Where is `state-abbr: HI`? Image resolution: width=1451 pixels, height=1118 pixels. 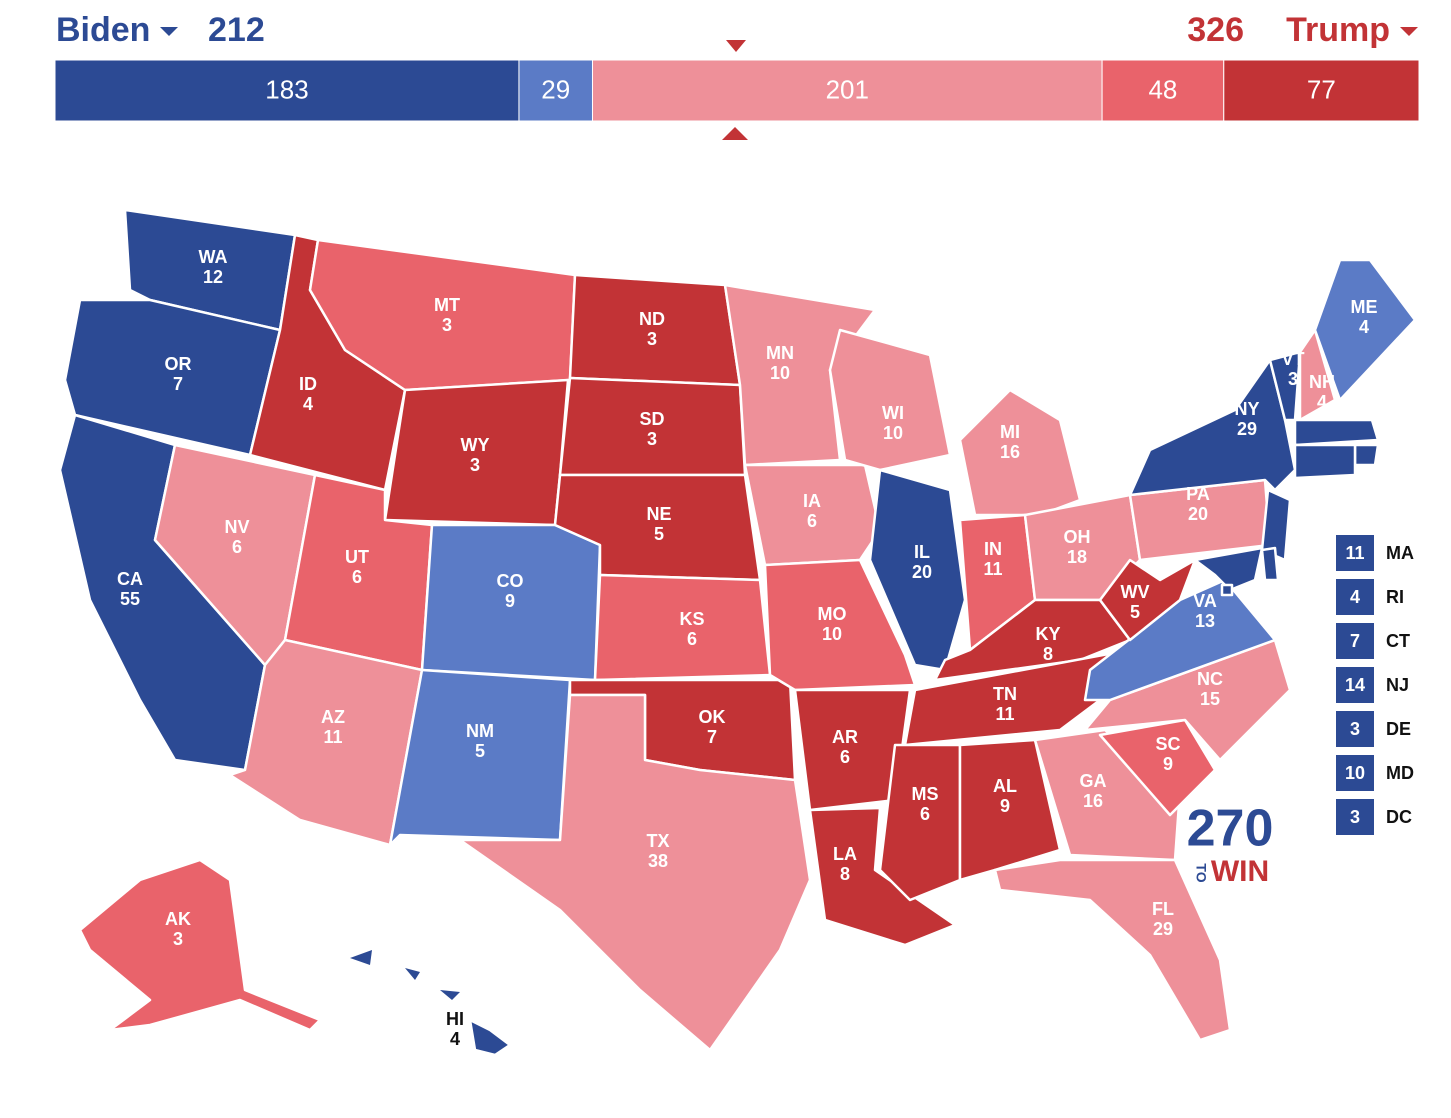
state-abbr: HI is located at coordinates (455, 1019).